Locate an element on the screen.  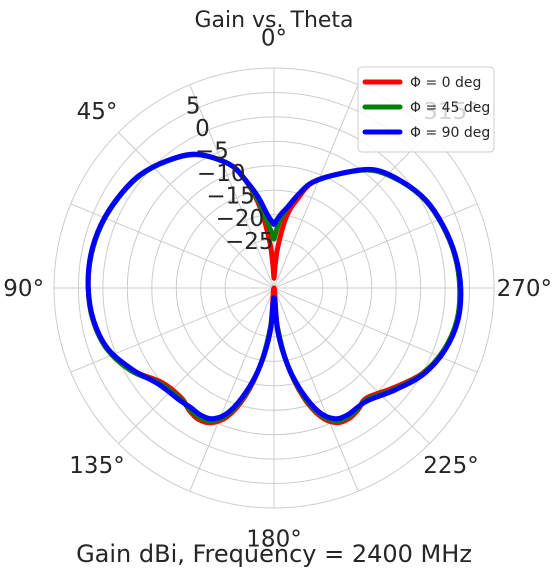
radial-tick-label: −10 is located at coordinates (221, 174).